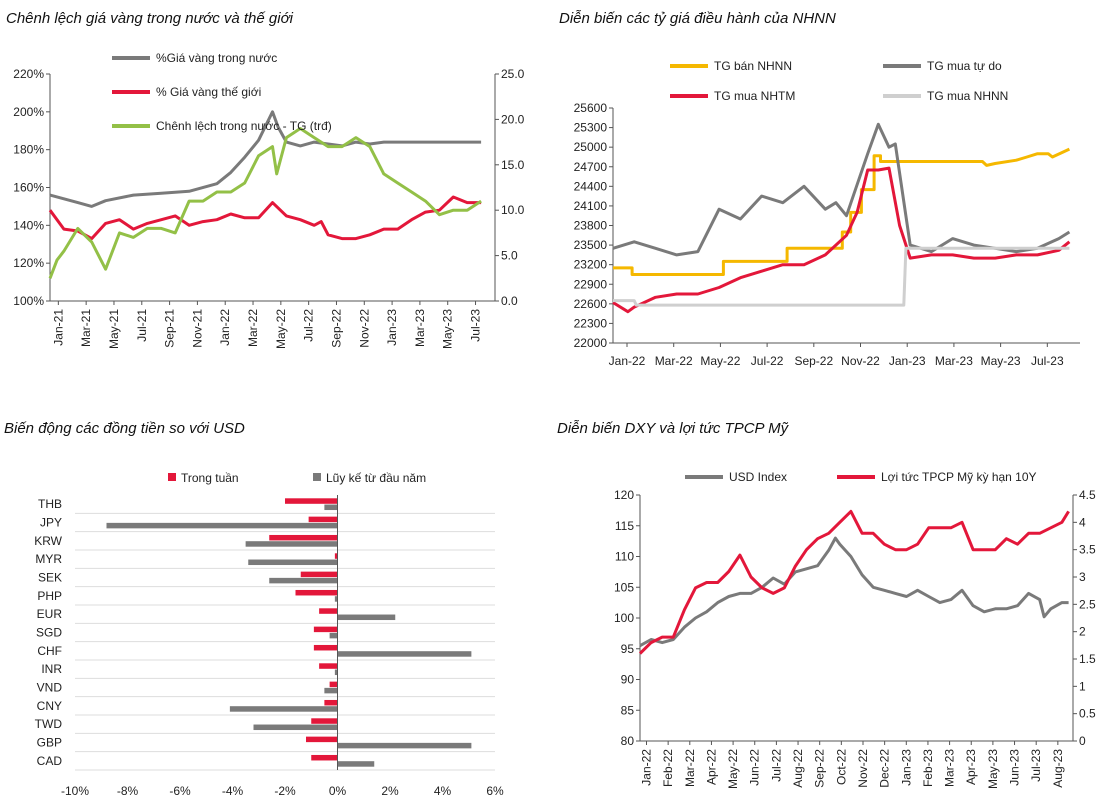  Describe the element at coordinates (1082, 522) in the screenshot. I see `y-right-tick-label: 4` at that location.